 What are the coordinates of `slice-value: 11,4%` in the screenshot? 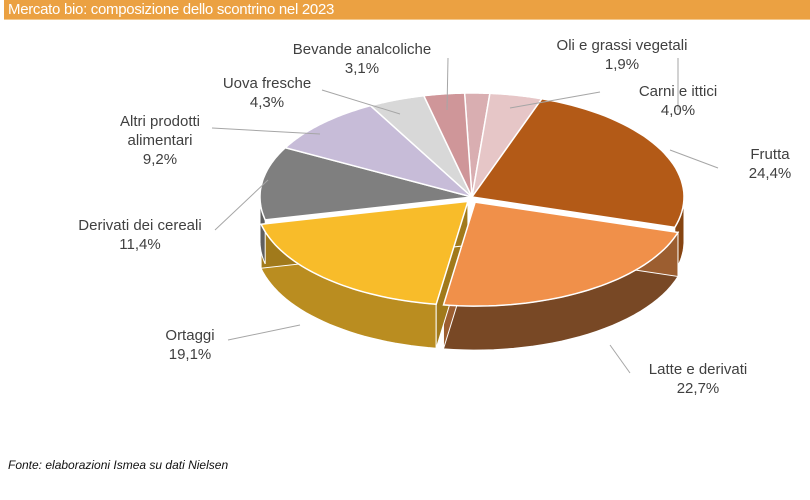 It's located at (140, 244).